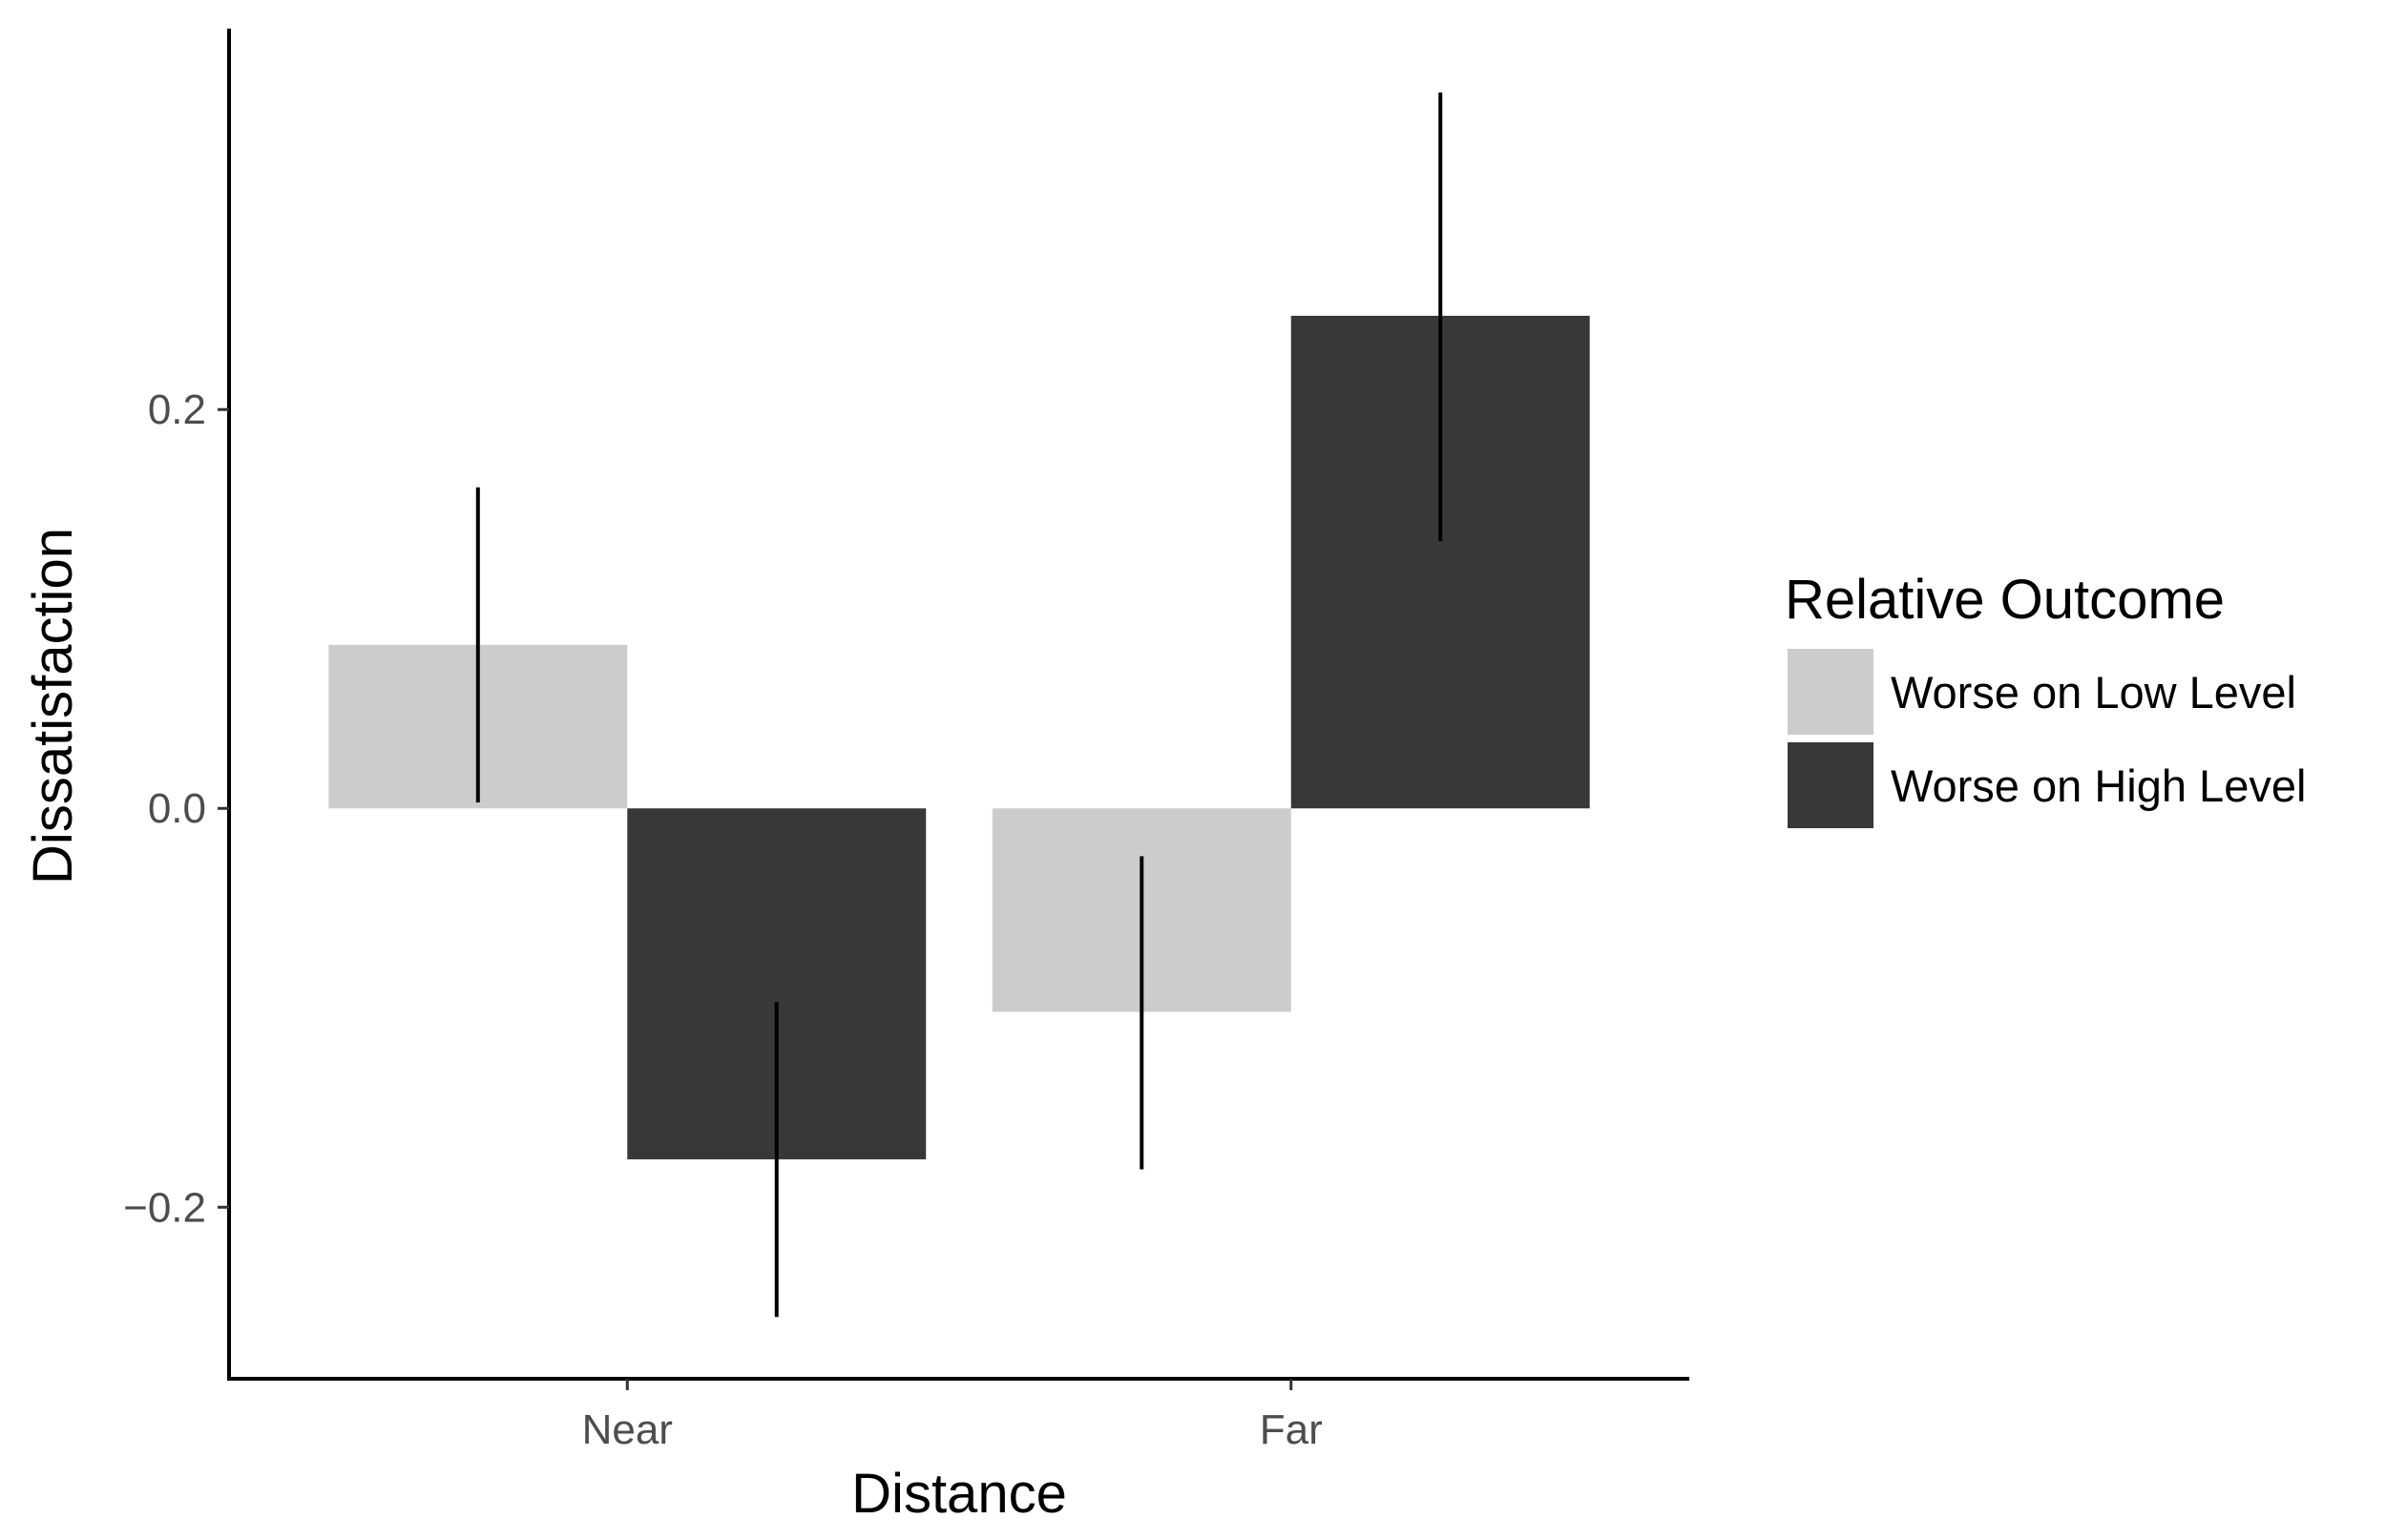 The image size is (2386, 1540). I want to click on x-tick-label: Far, so click(1291, 1429).